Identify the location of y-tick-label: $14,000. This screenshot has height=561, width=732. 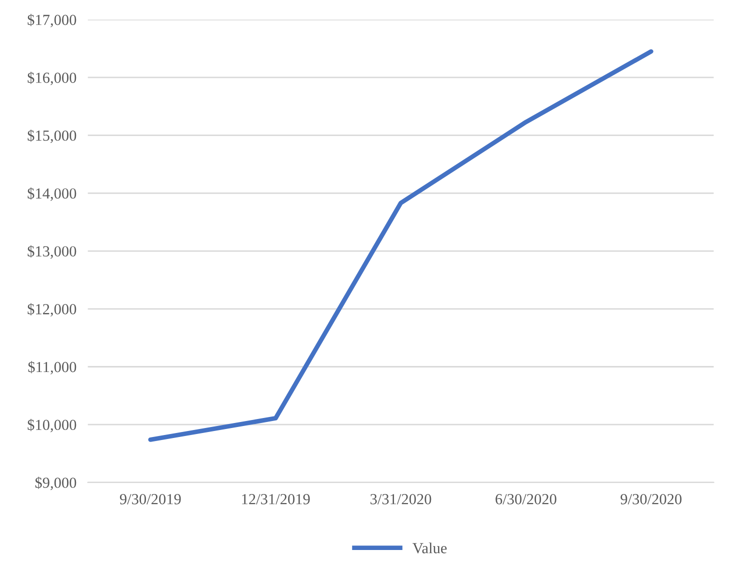
(52, 194).